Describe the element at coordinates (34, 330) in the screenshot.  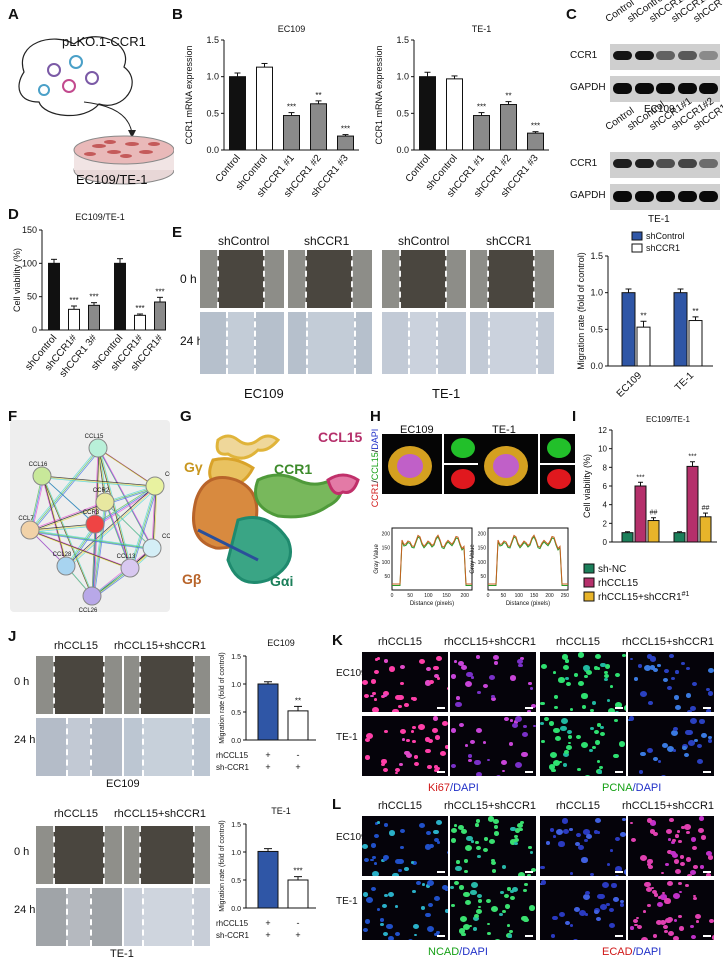
I see `y-tick-label: 0` at that location.